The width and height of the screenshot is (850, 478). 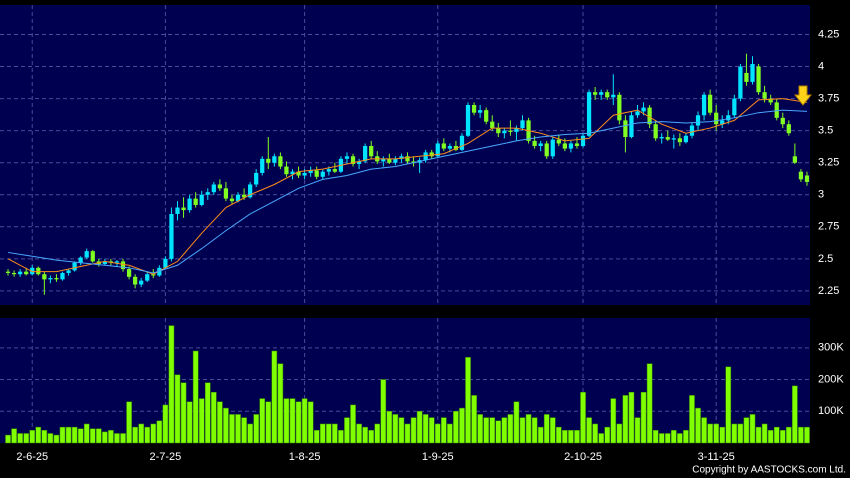 What do you see at coordinates (825, 259) in the screenshot?
I see `y-tick-label: 2.5` at bounding box center [825, 259].